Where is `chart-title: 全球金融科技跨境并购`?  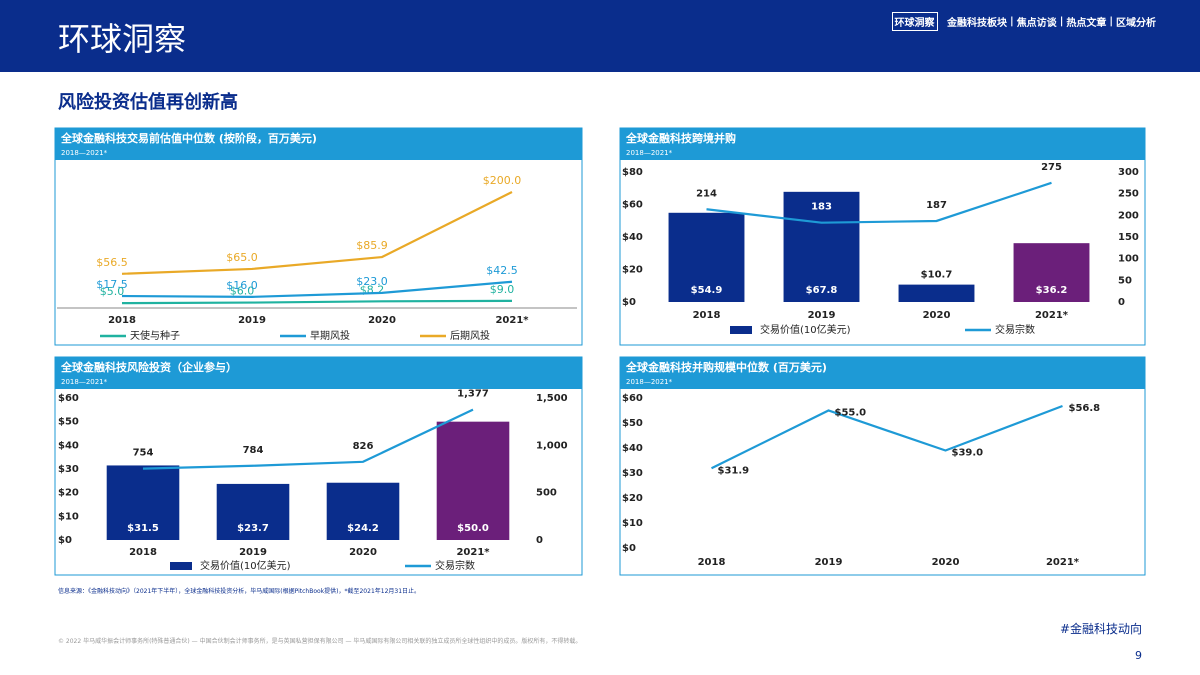 chart-title: 全球金融科技跨境并购 is located at coordinates (680, 138).